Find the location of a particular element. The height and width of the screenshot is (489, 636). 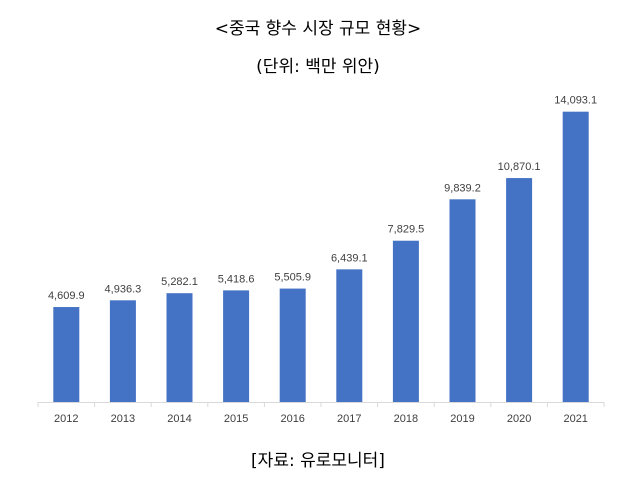

data-label-2017: 6,439.1 is located at coordinates (349, 258).